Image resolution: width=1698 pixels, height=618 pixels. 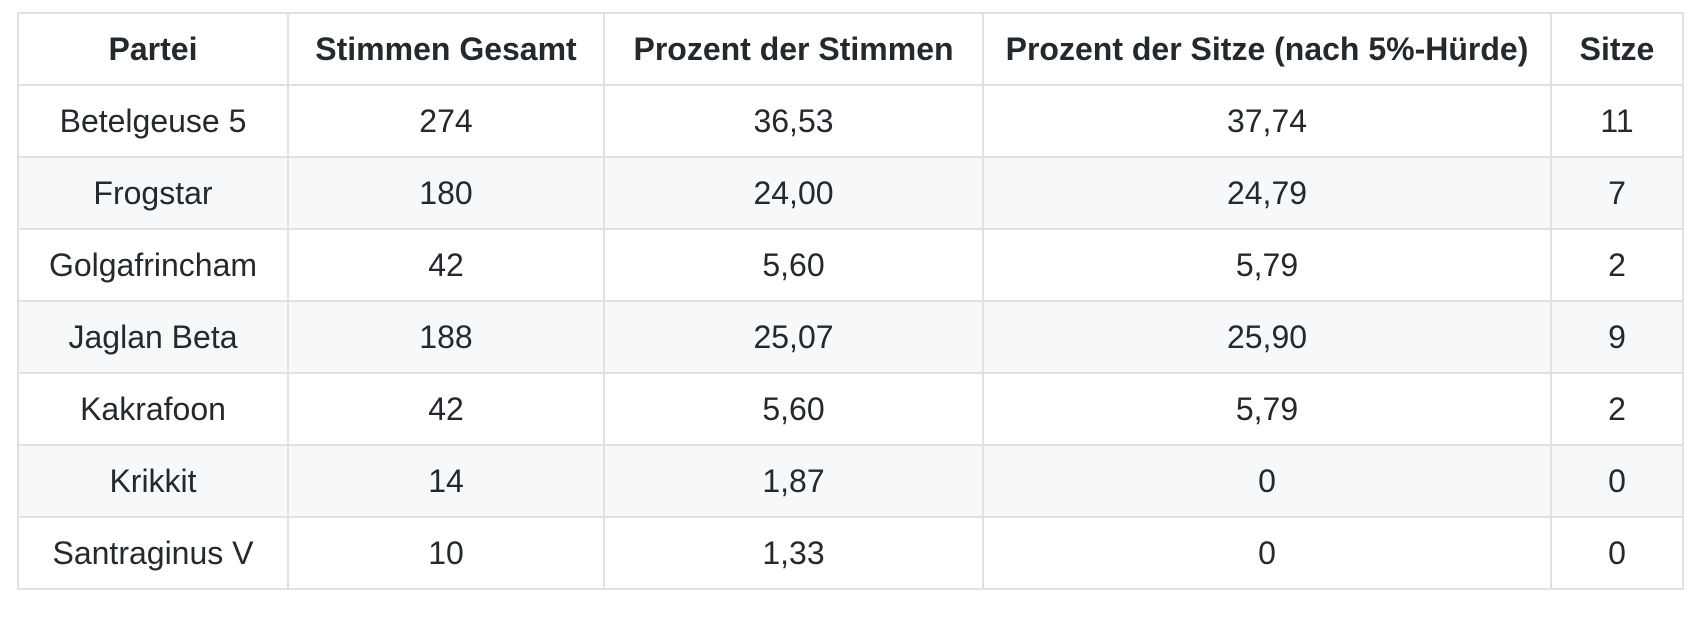 What do you see at coordinates (793, 337) in the screenshot?
I see `cell-prozent-stimmen: 25,07` at bounding box center [793, 337].